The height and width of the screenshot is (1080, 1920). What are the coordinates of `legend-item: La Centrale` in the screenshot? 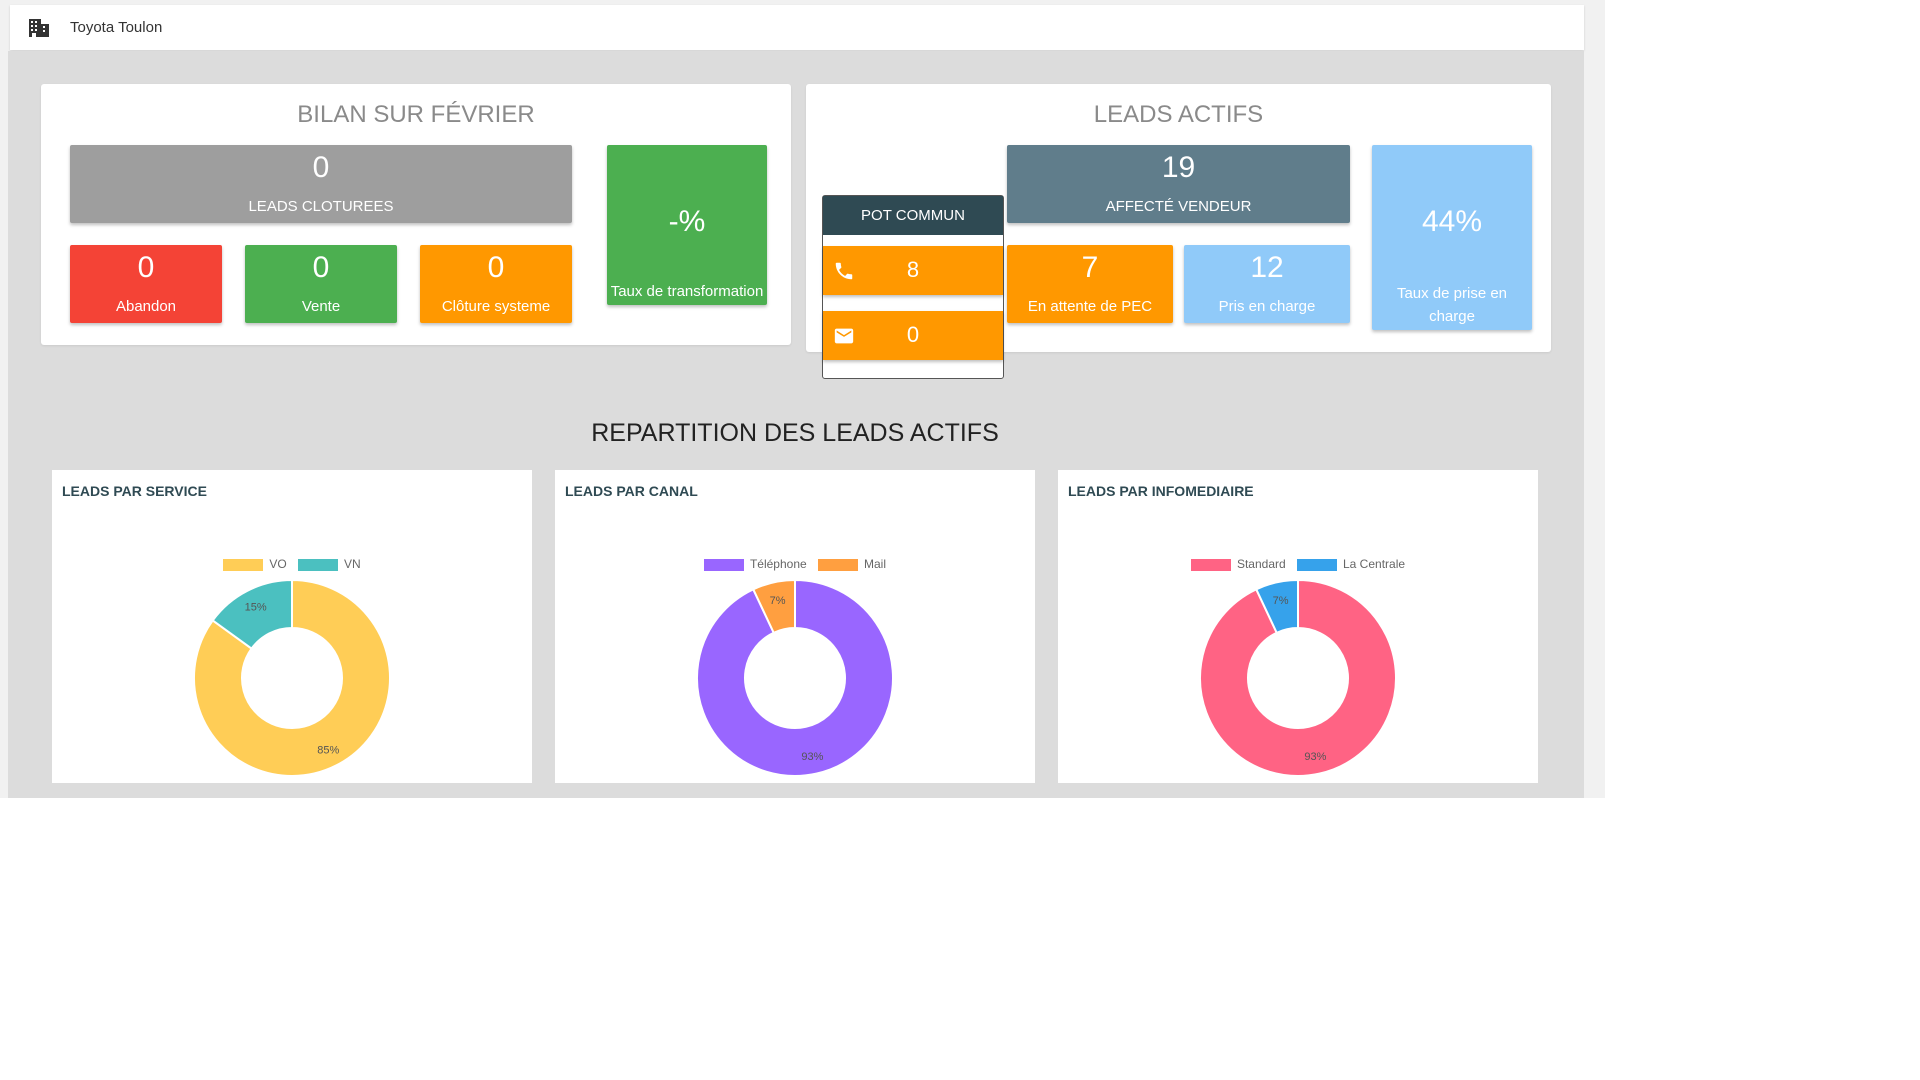 It's located at (1351, 564).